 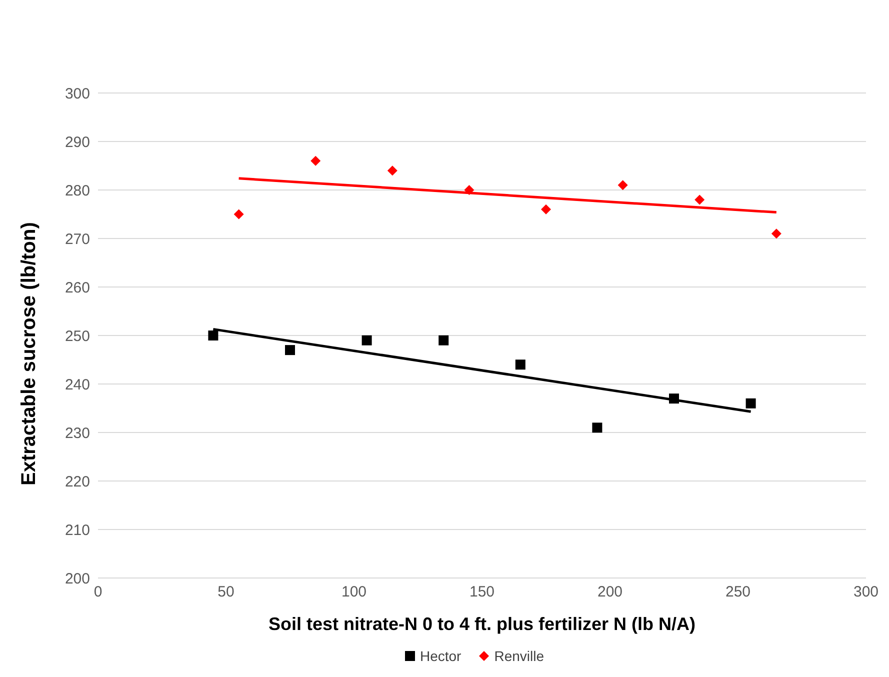 I want to click on y-tick-label: 260, so click(x=77, y=287).